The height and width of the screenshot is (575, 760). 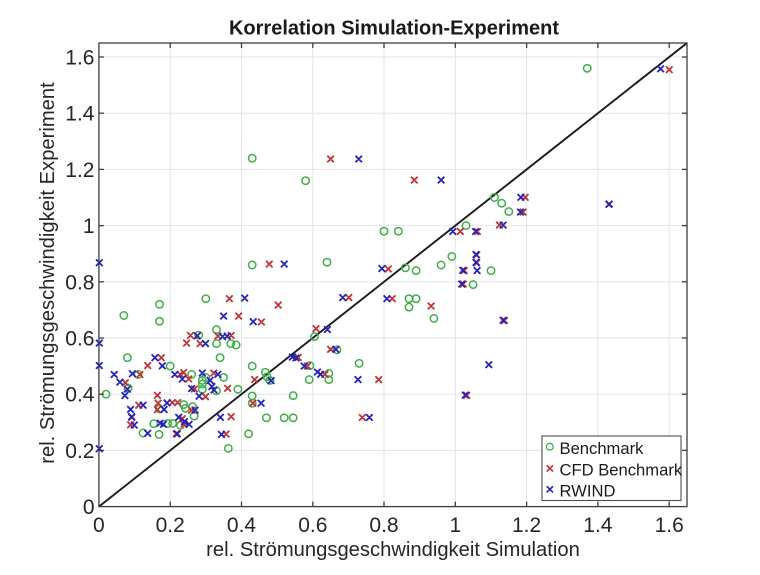 What do you see at coordinates (394, 29) in the screenshot?
I see `svg-text:Korrelation Simulation-Experim: Korrelation Simulation-Experiment` at bounding box center [394, 29].